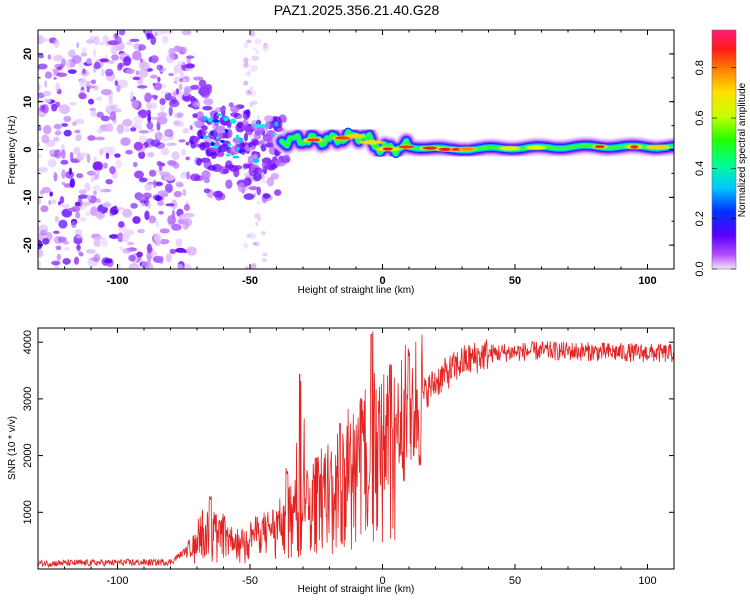 This screenshot has width=750, height=600. Describe the element at coordinates (700, 117) in the screenshot. I see `colorbar-tick-label: 0.6` at that location.